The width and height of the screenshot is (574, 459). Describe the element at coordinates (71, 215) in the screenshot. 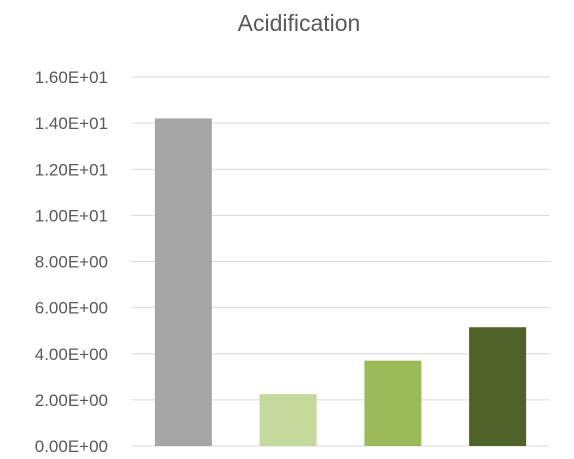

I see `y-tick-label: 1.00E+01` at that location.